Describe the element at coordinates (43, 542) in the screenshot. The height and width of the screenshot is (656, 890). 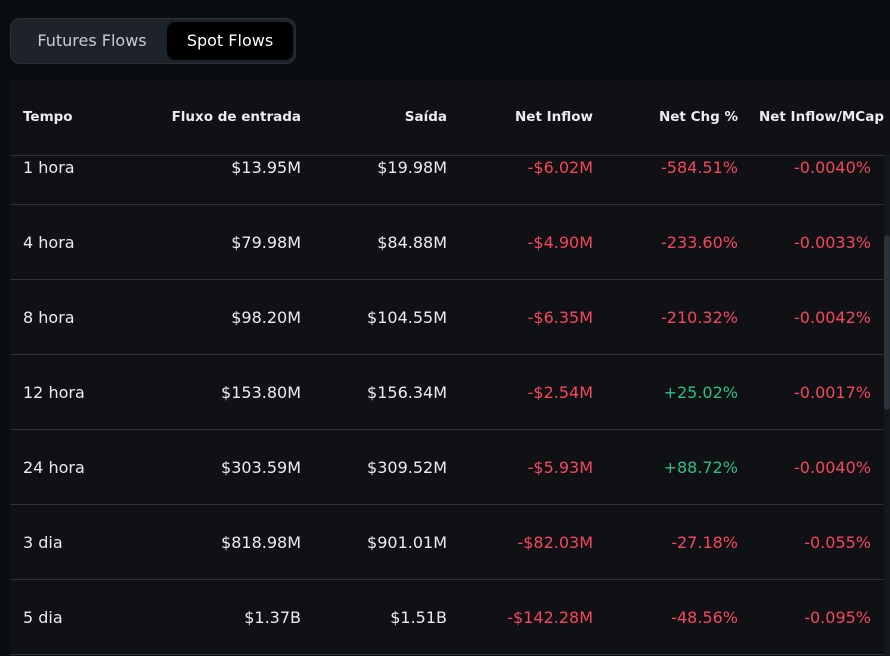
I see `cell-time: 3 dia` at that location.